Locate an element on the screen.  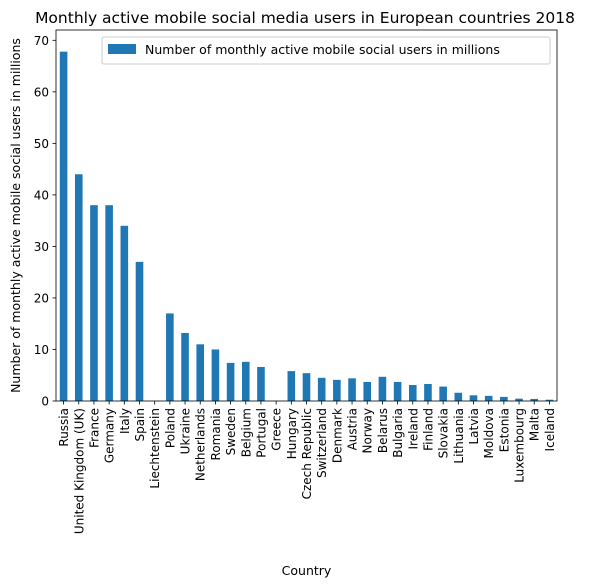
x-tick-label: Poland is located at coordinates (170, 428).